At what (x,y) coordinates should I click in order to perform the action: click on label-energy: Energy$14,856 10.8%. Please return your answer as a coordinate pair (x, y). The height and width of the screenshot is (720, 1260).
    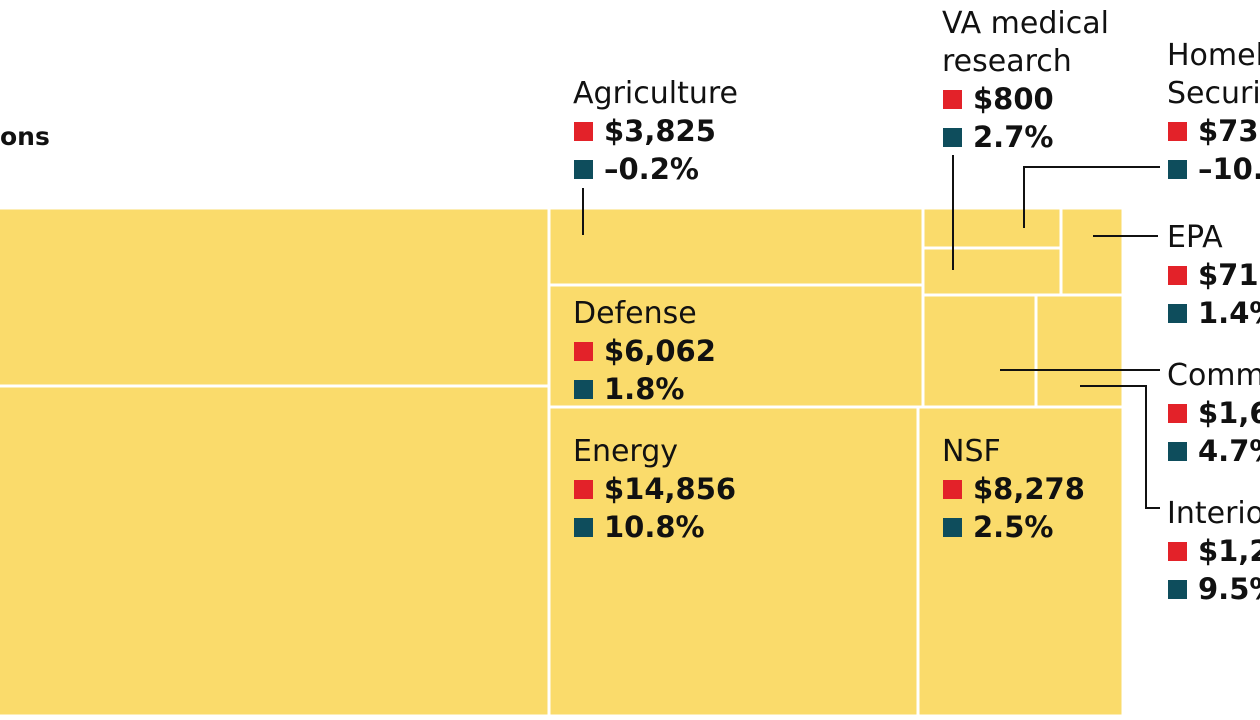
    Looking at the image, I should click on (654, 489).